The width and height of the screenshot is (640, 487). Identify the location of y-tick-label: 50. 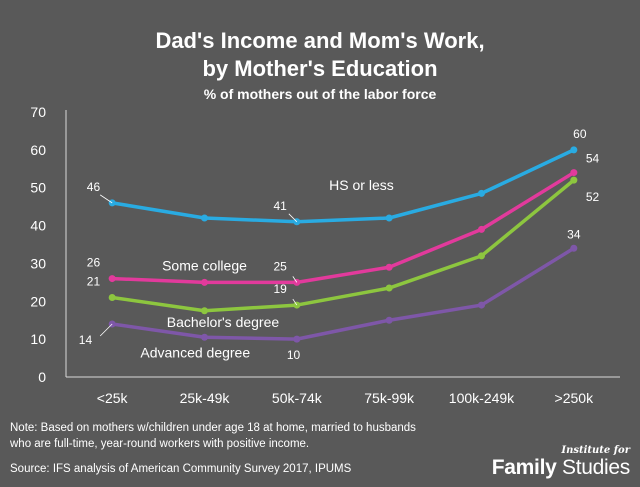
(38, 188).